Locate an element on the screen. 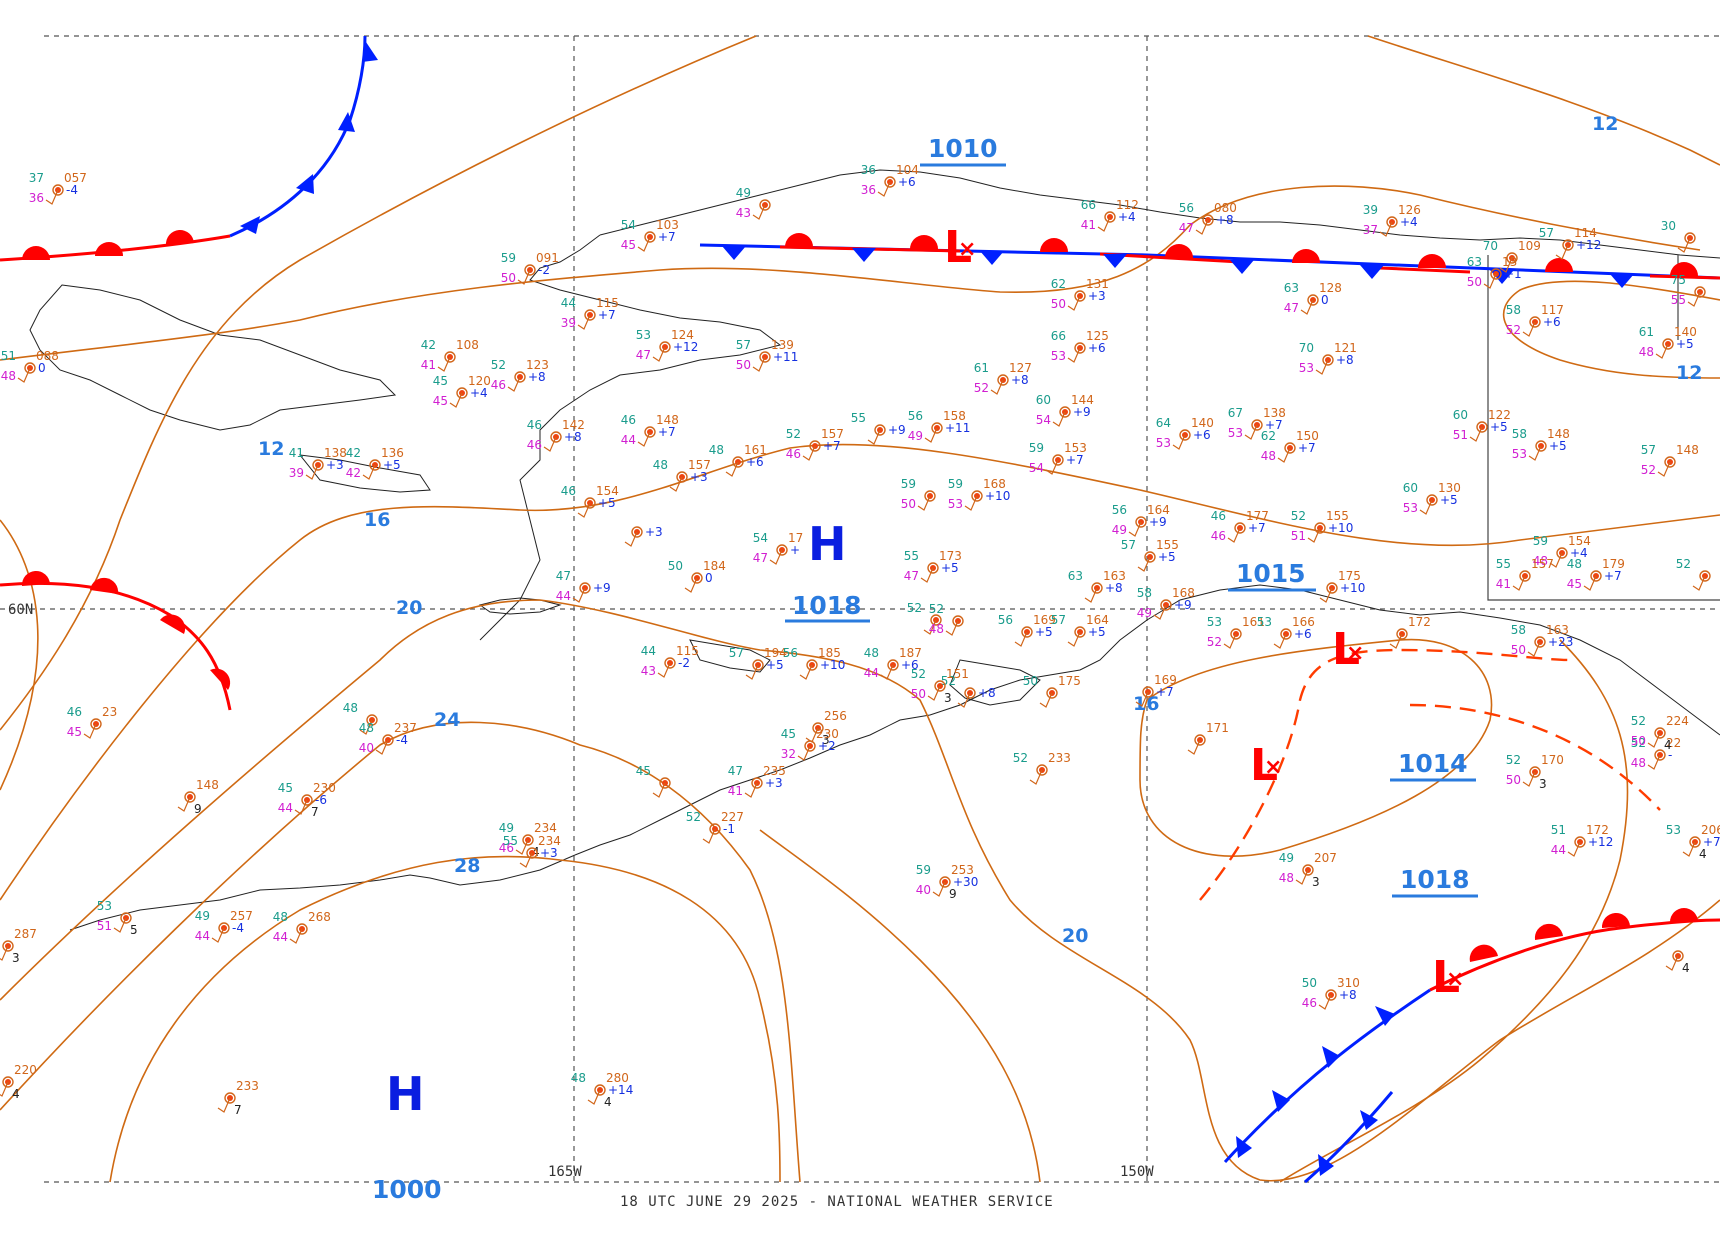  lon-label-150w: 150W is located at coordinates (1137, 1172).